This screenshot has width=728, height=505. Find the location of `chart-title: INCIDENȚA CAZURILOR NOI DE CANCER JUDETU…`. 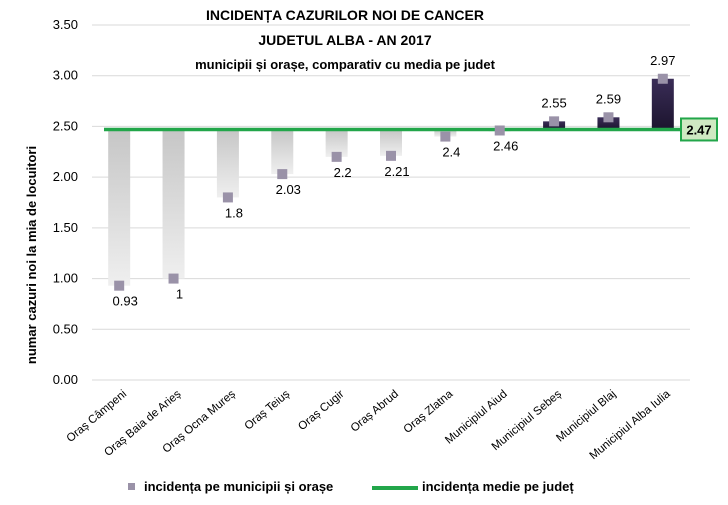

chart-title: INCIDENȚA CAZURILOR NOI DE CANCER JUDETU… is located at coordinates (345, 39).